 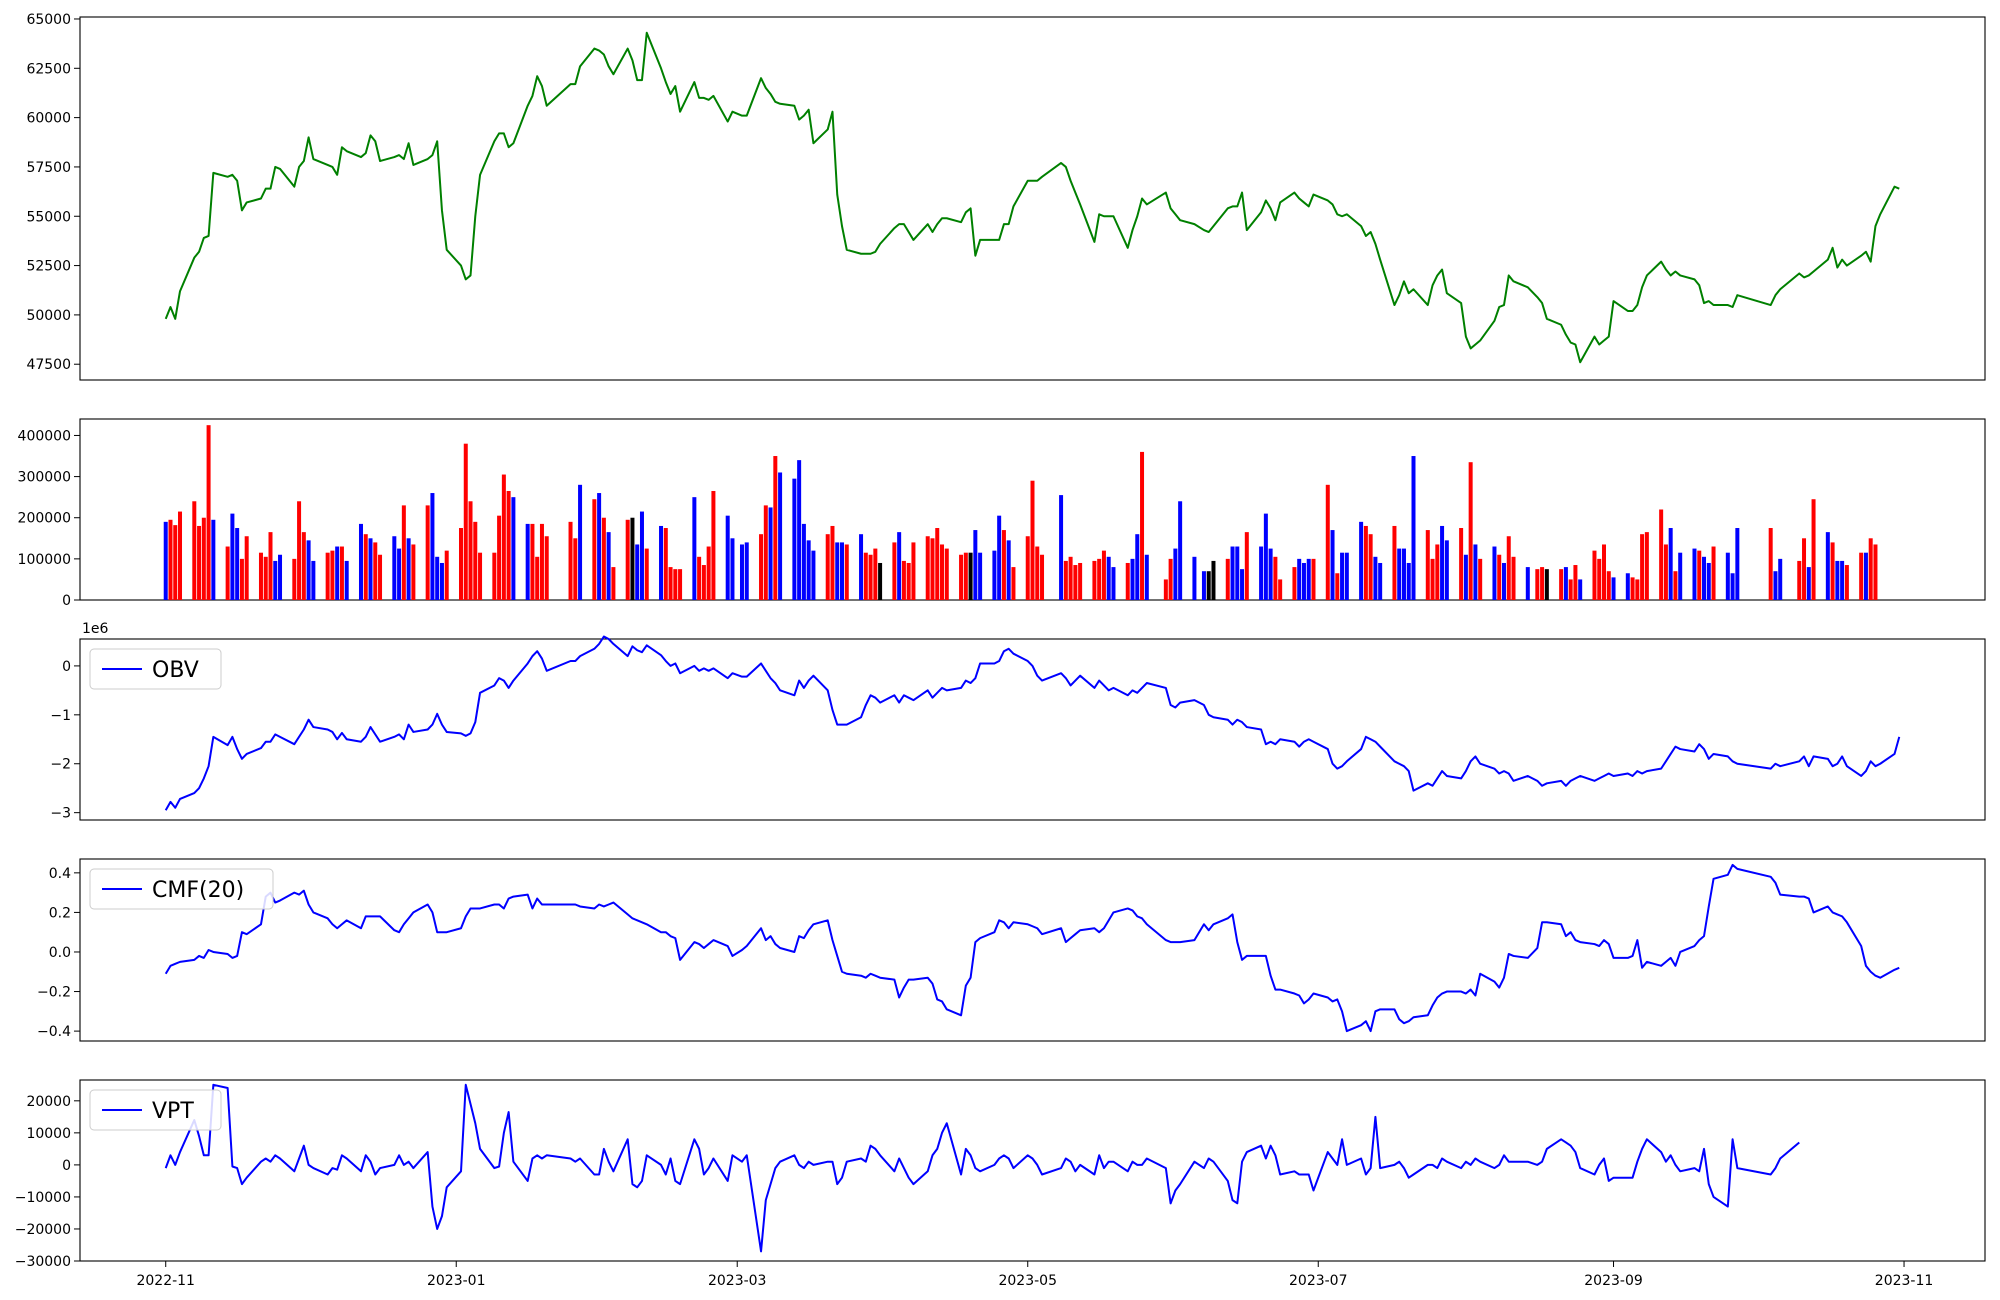 I want to click on legend-box, so click(x=155, y=1110).